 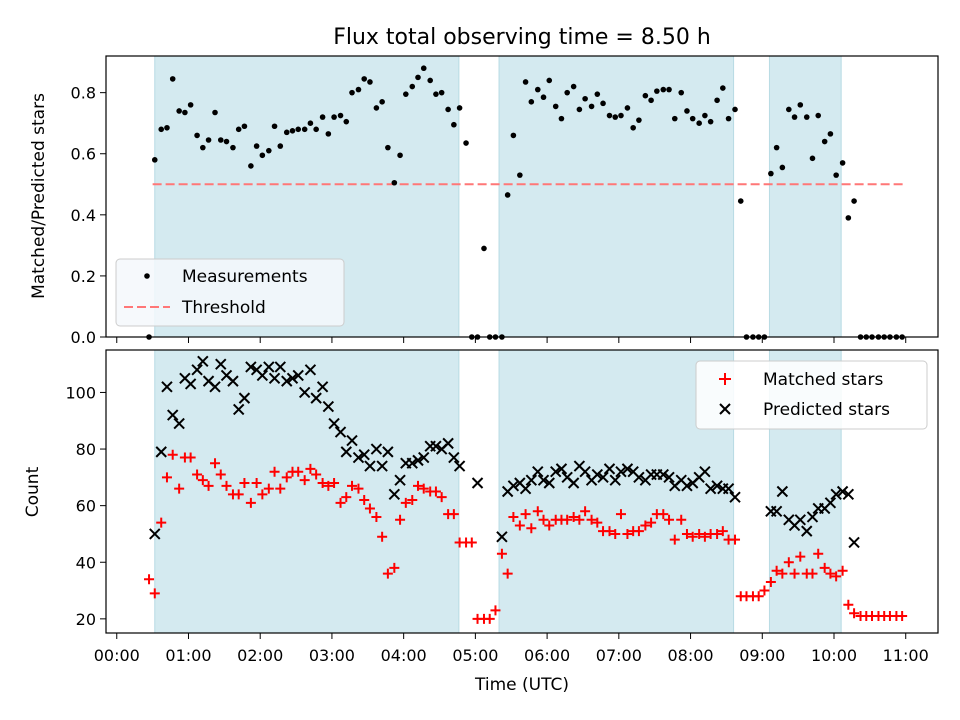 What do you see at coordinates (83, 337) in the screenshot?
I see `y-tick-label: 0.0` at bounding box center [83, 337].